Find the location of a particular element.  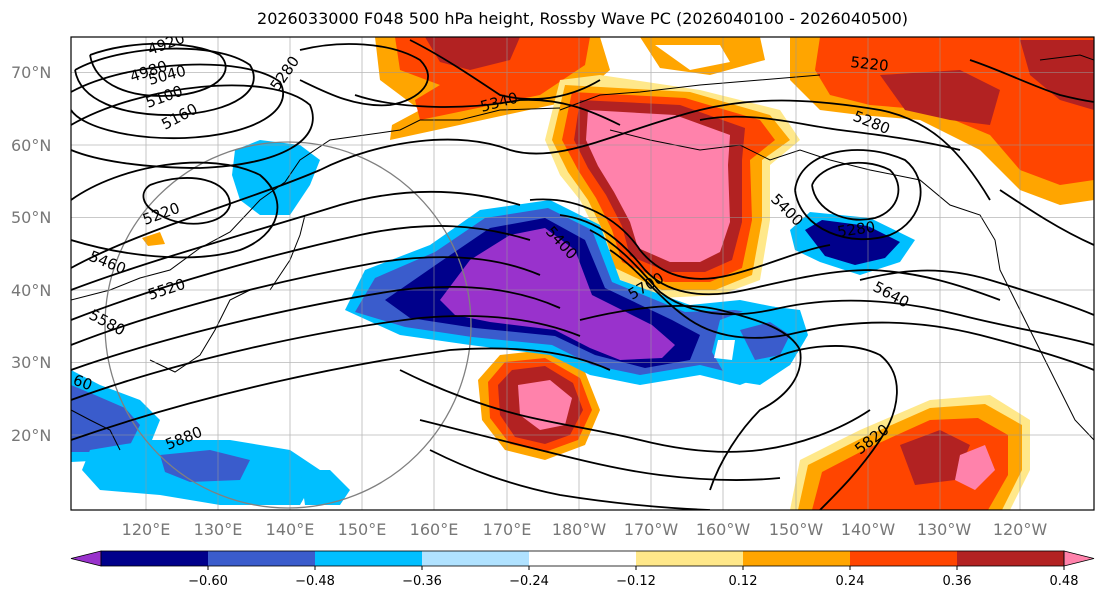

latitude-labels: 70°N 60°N 50°N 40°N 30°N 20°N is located at coordinates (31, 254).